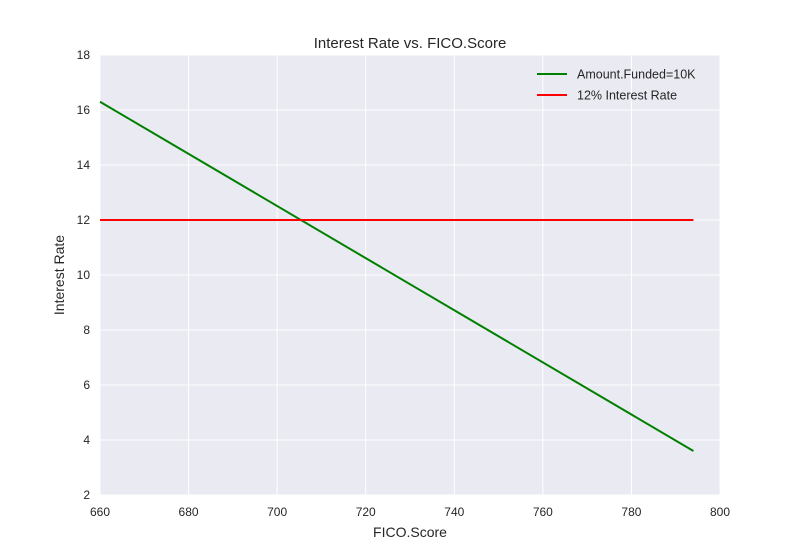  I want to click on x-tick-label: 800, so click(720, 512).